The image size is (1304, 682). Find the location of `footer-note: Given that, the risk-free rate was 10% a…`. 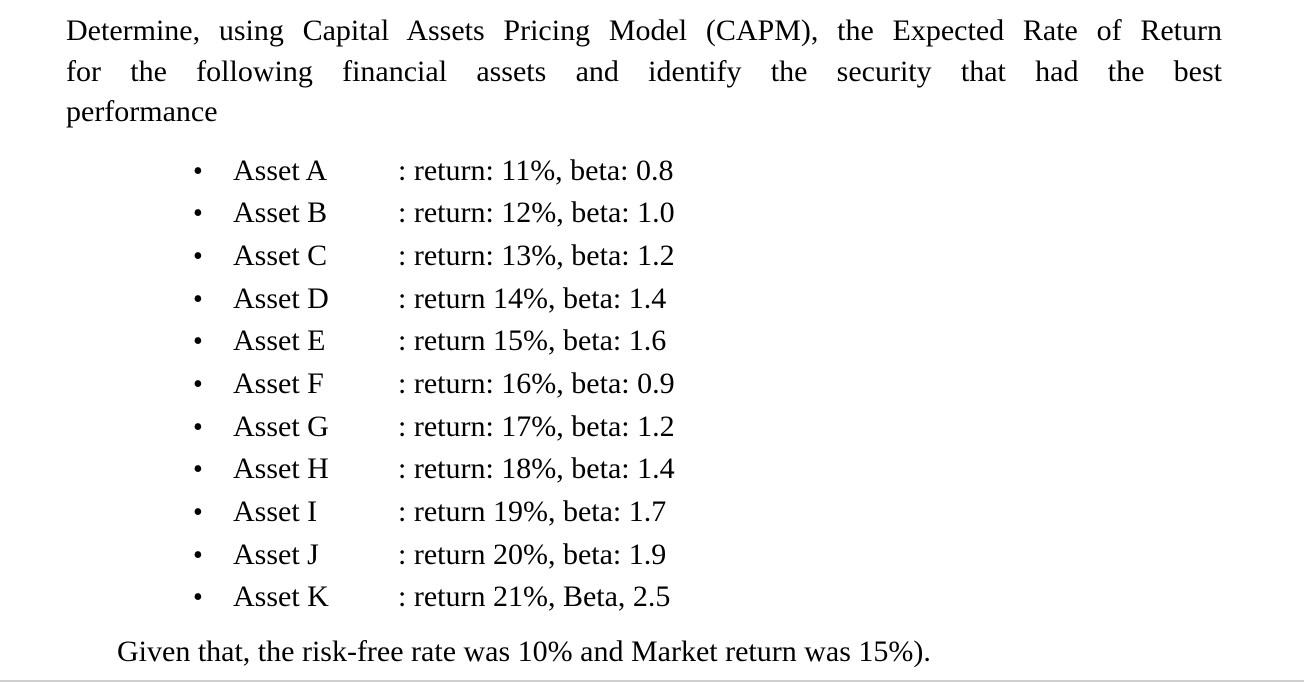

footer-note: Given that, the risk-free rate was 10% a… is located at coordinates (524, 652).